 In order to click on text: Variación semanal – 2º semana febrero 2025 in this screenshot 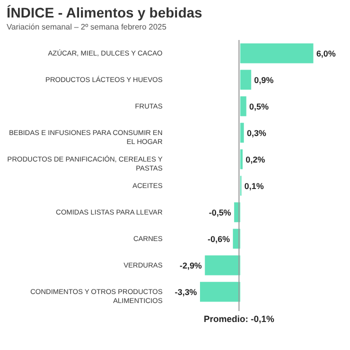, I will do `click(86, 27)`.